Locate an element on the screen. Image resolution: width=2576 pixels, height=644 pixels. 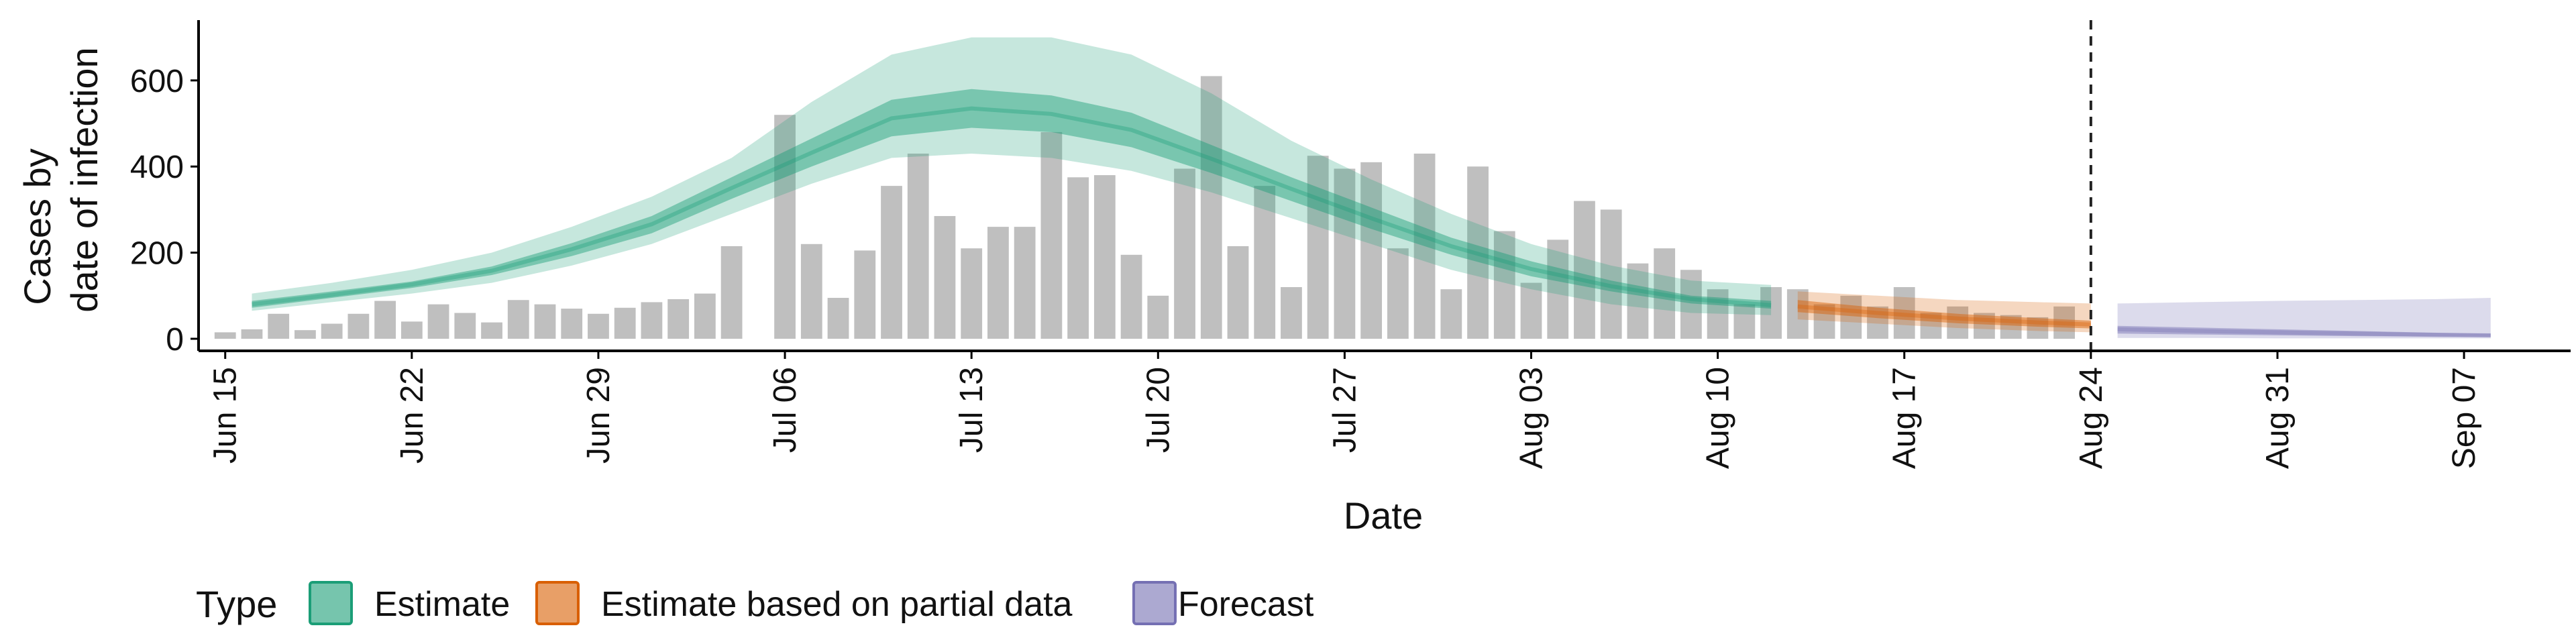
x-tick-label: Aug 10 is located at coordinates (1718, 418).